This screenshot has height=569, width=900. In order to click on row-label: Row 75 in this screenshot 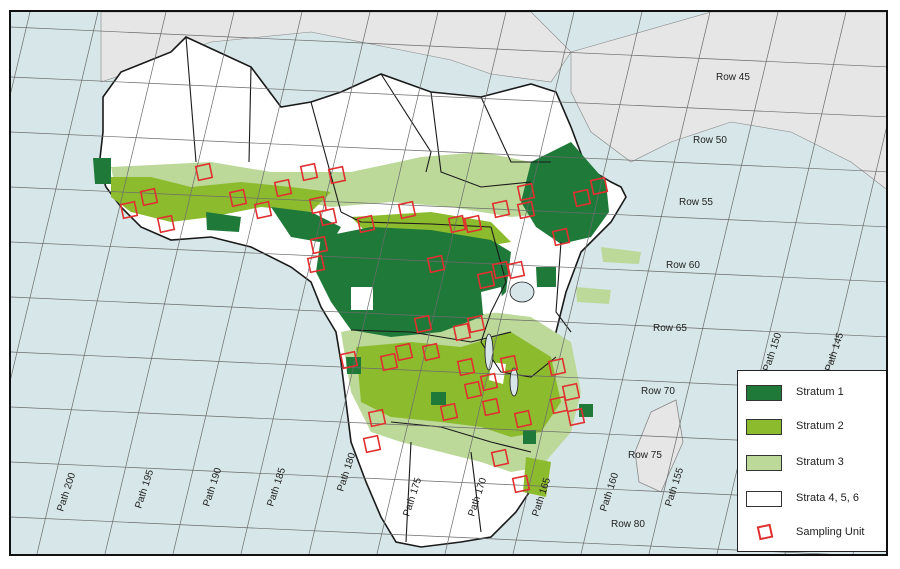, I will do `click(645, 455)`.